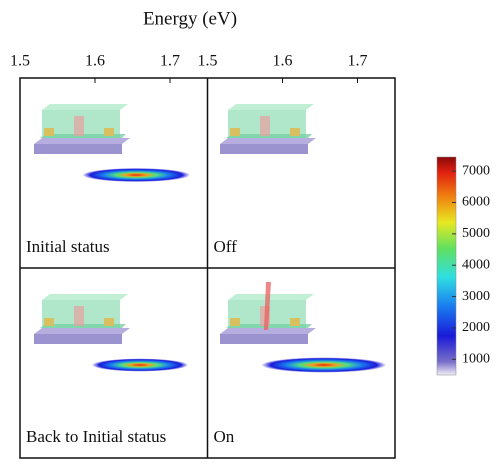 The height and width of the screenshot is (469, 500). Describe the element at coordinates (96, 436) in the screenshot. I see `panel-label: Back to Initial status` at that location.